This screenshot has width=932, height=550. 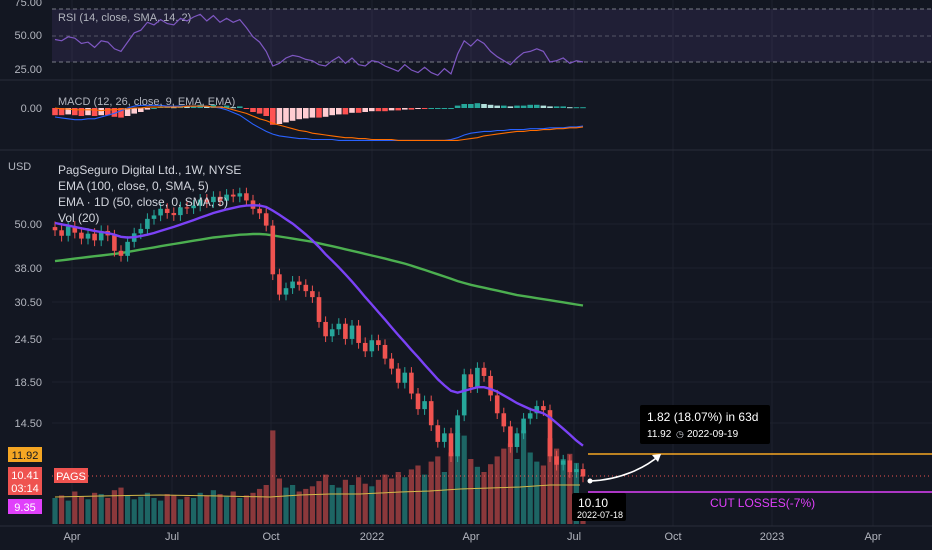 I want to click on ema50-legend: EMA · 1D (50, close, 0, SMA, 5), so click(x=143, y=202).